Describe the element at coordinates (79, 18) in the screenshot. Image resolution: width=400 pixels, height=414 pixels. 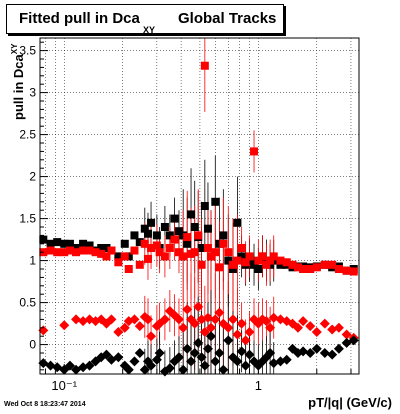
I see `title-main: Fitted pull in Dca` at that location.